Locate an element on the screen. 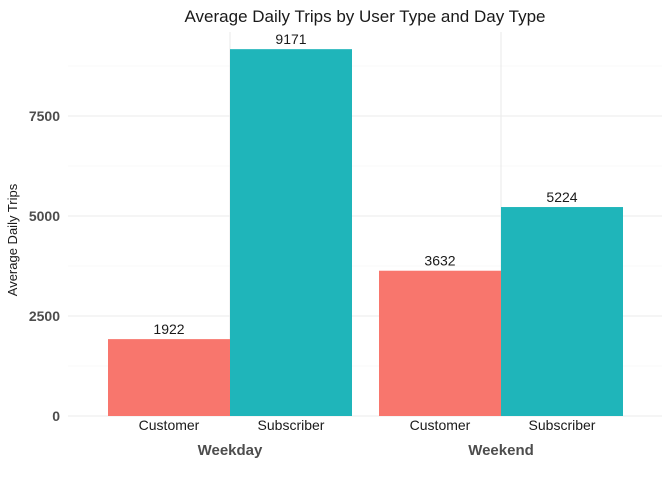  y-tick-label: 0 is located at coordinates (56, 416).